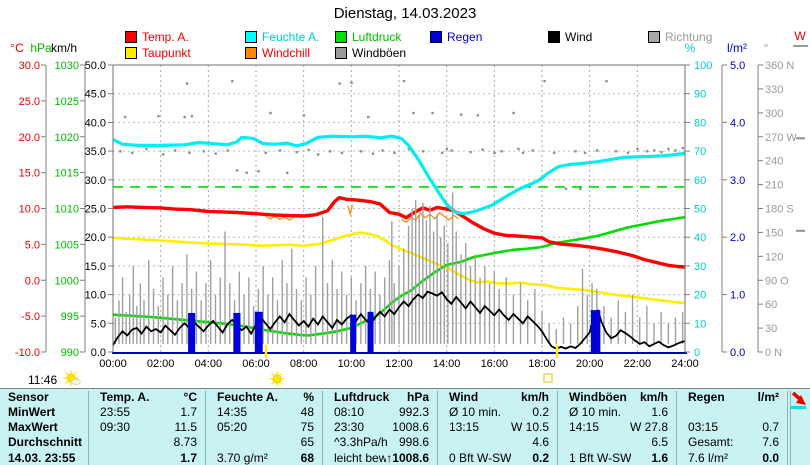 The height and width of the screenshot is (465, 810). Describe the element at coordinates (653, 397) in the screenshot. I see `cell-value: km/h` at that location.